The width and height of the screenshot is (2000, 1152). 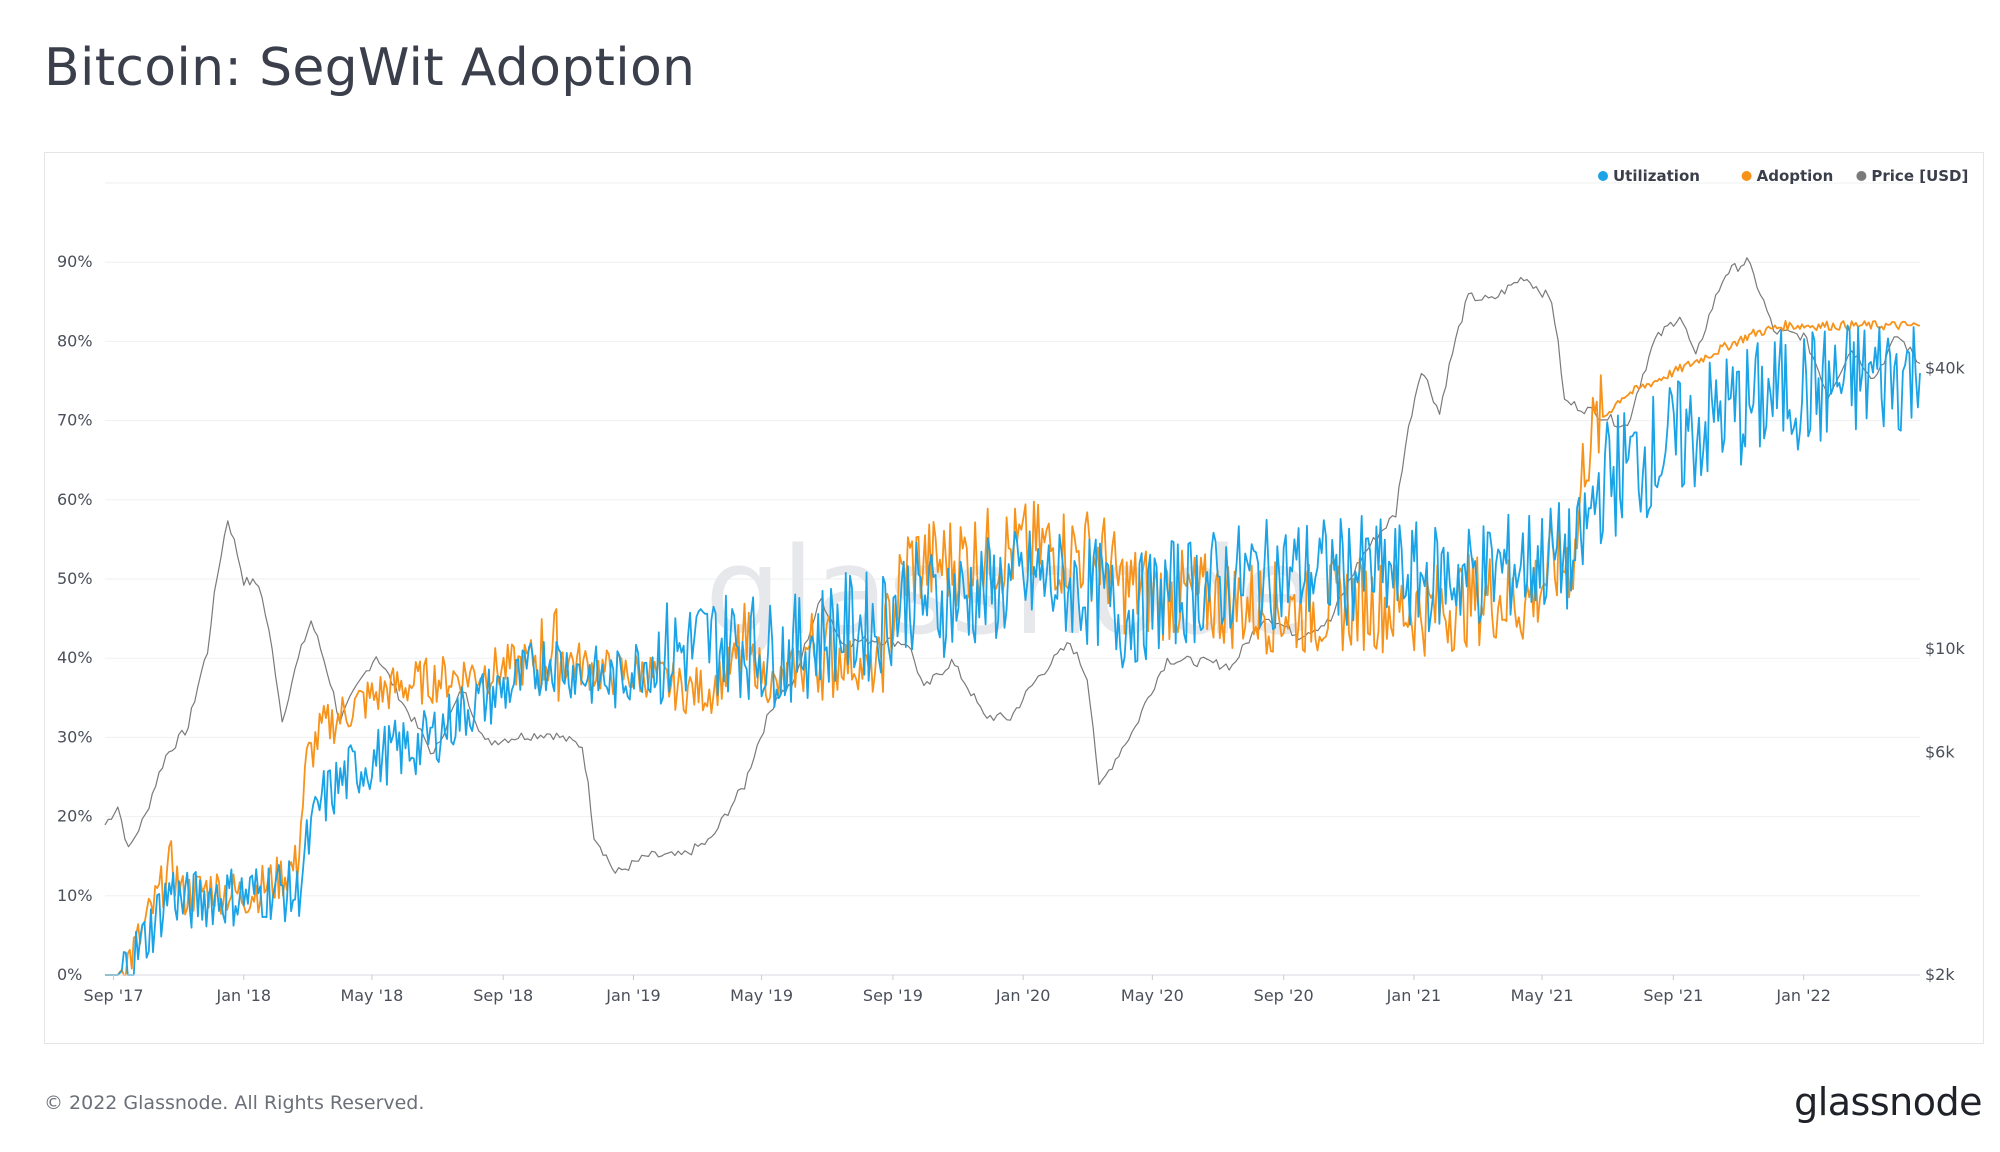 I want to click on x-tick-label: Sep '20, so click(x=1284, y=995).